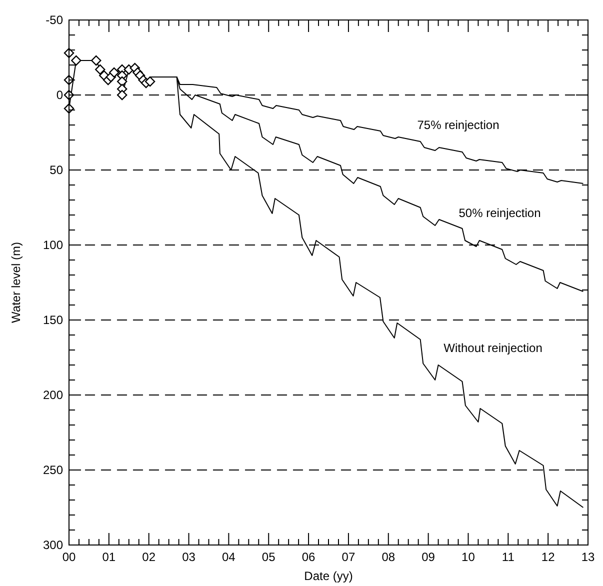  I want to click on series-label: Without reinjection, so click(493, 348).